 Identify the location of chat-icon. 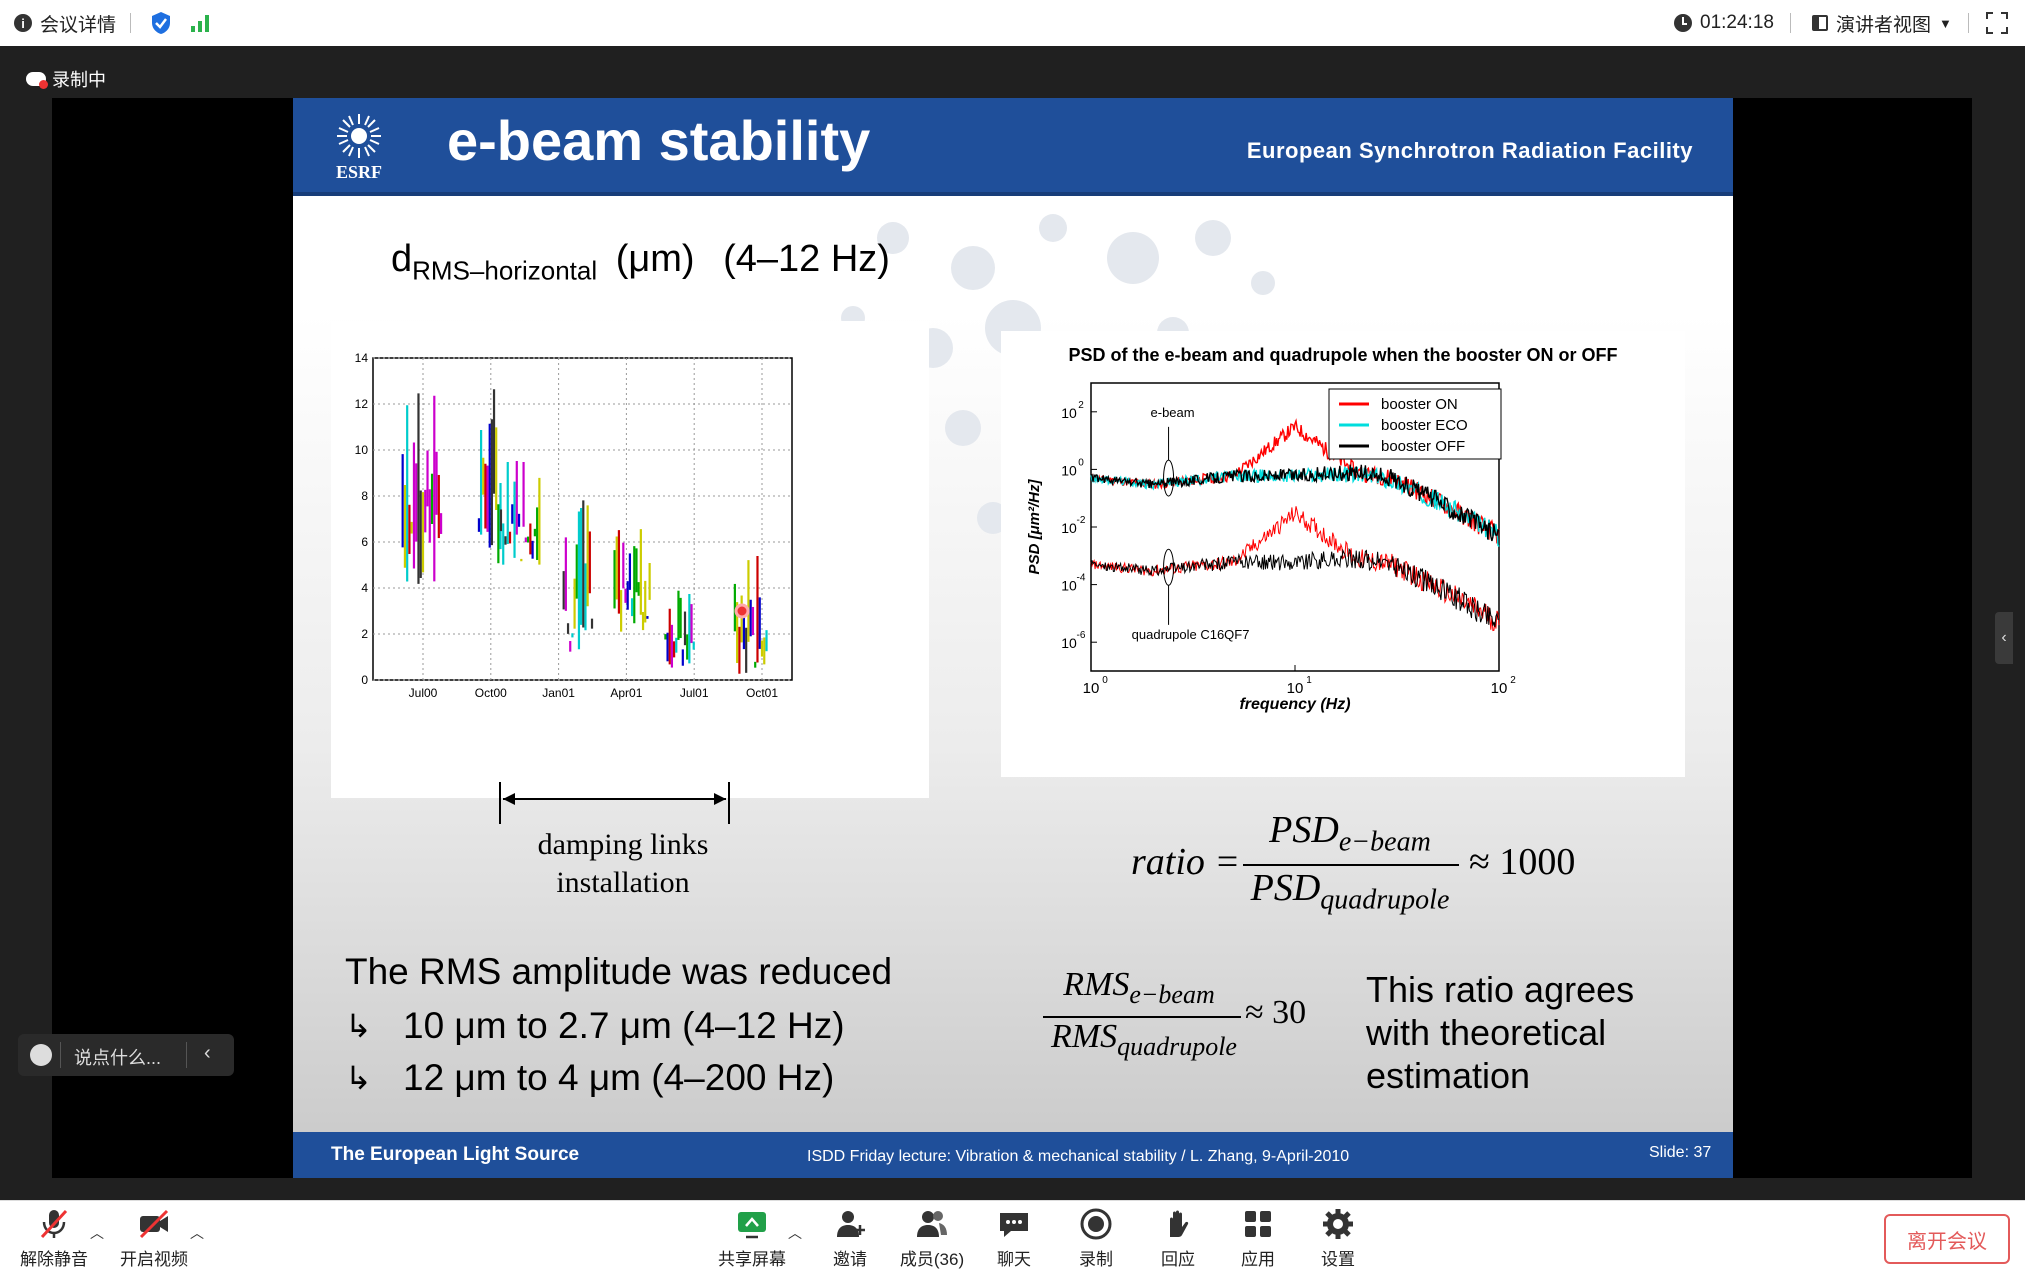
(1014, 1225).